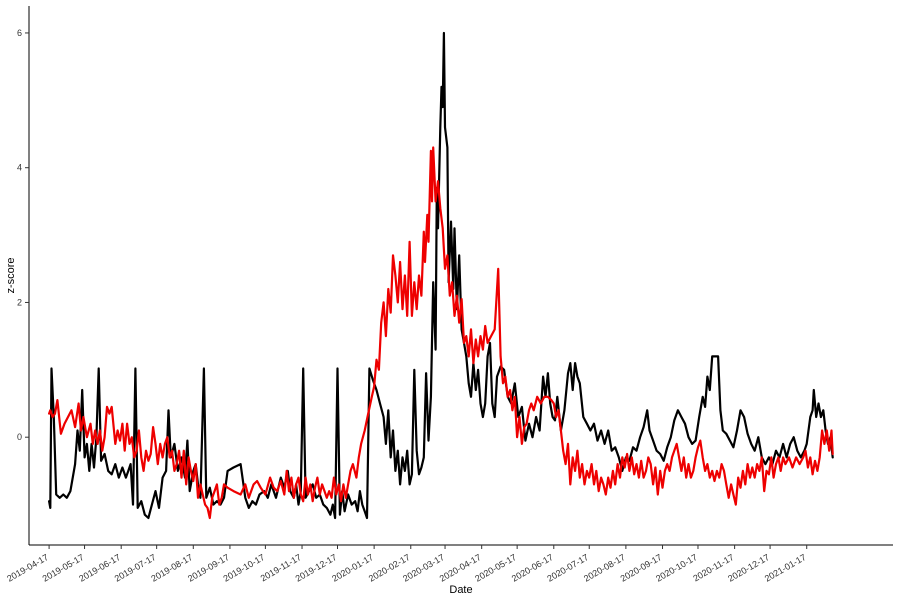  I want to click on y-tick-label: 2, so click(19, 302).